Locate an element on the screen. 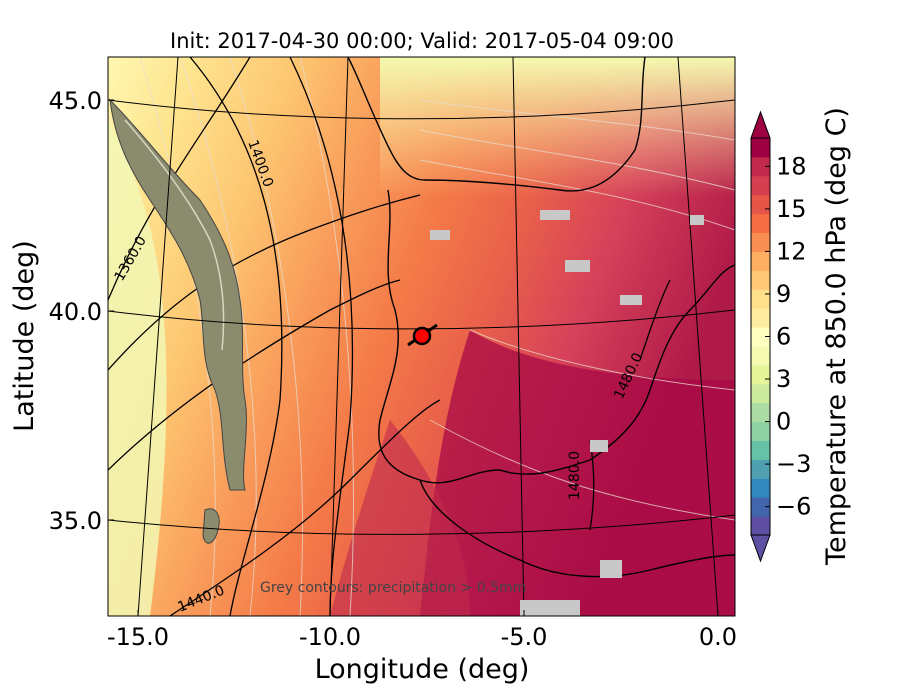 The width and height of the screenshot is (900, 700). hot-south-region is located at coordinates (400, 518).